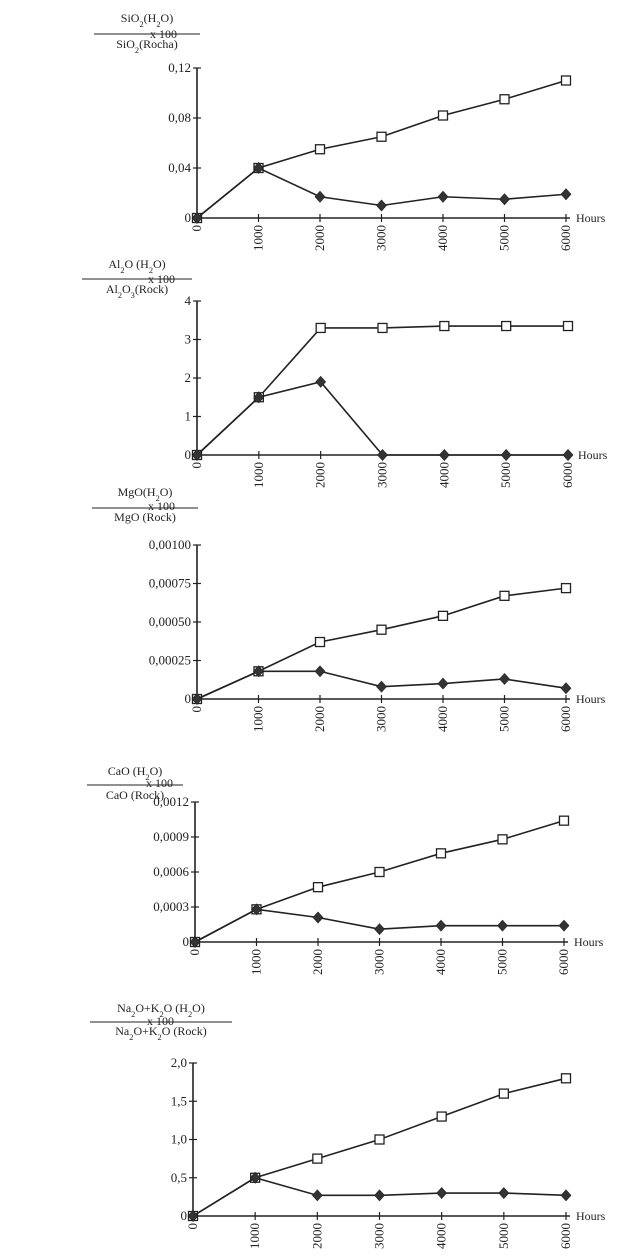  What do you see at coordinates (147, 20) in the screenshot?
I see `y-label-numerator: SiO2(H2O)` at bounding box center [147, 20].